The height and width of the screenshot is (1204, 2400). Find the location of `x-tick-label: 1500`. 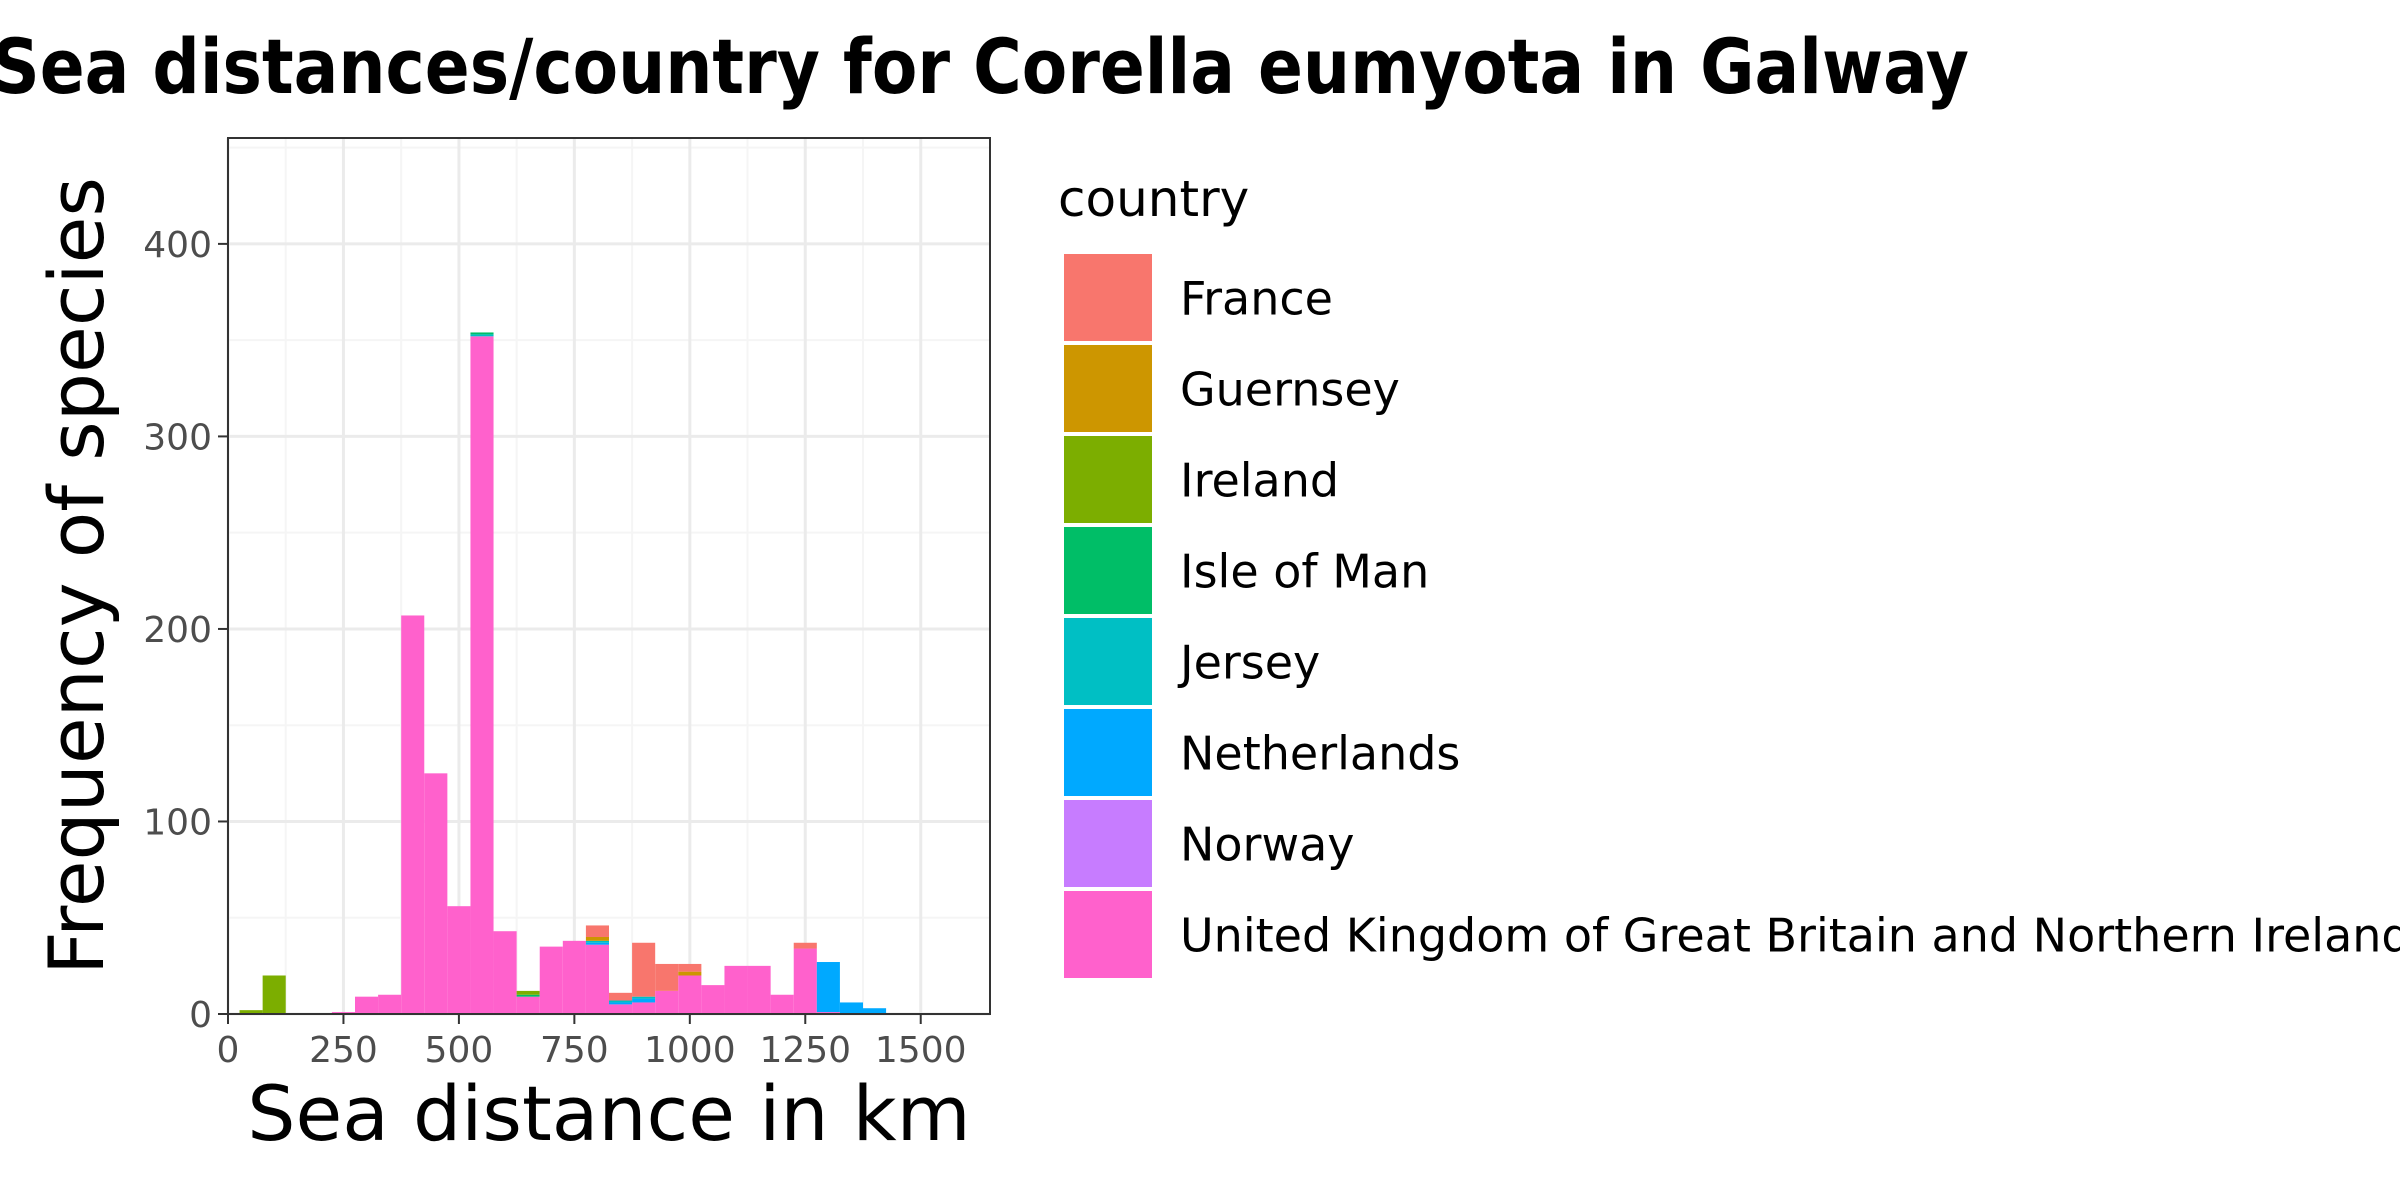

x-tick-label: 1500 is located at coordinates (921, 1050).